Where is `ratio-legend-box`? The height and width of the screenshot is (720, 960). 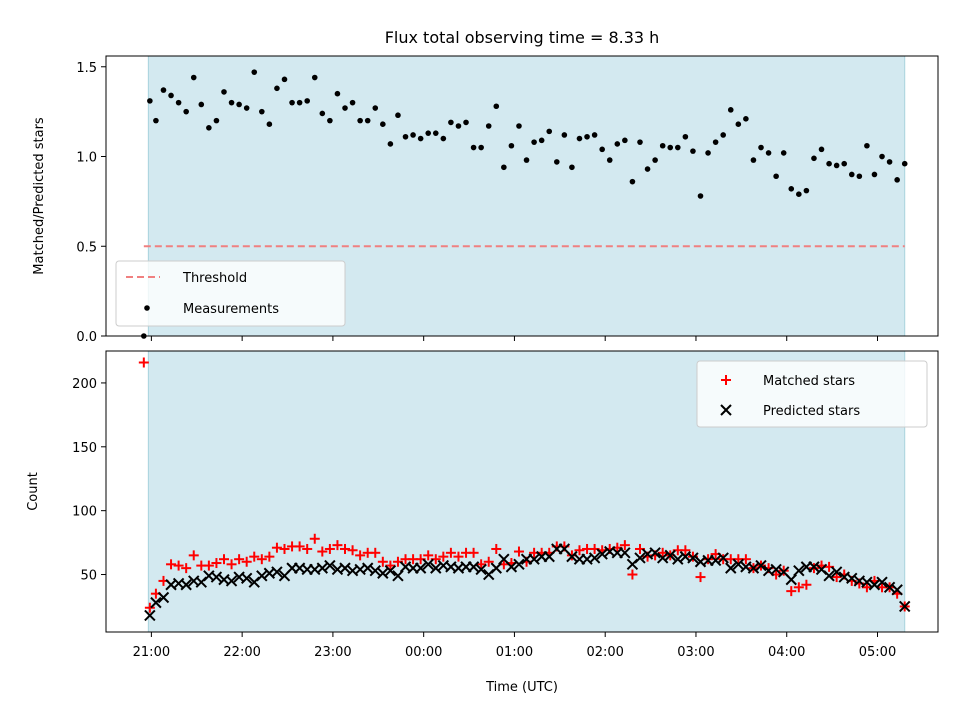
ratio-legend-box is located at coordinates (230, 293).